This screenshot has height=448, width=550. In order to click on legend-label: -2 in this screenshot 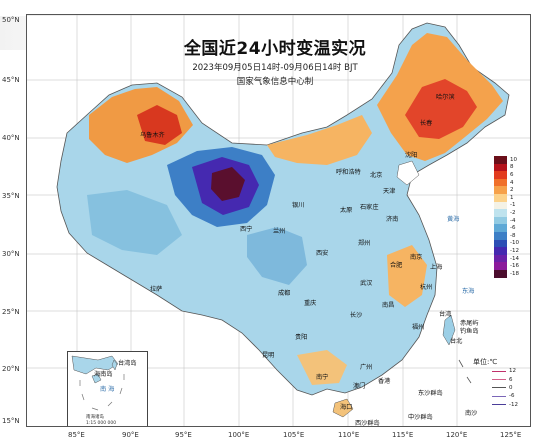, I will do `click(513, 212)`.